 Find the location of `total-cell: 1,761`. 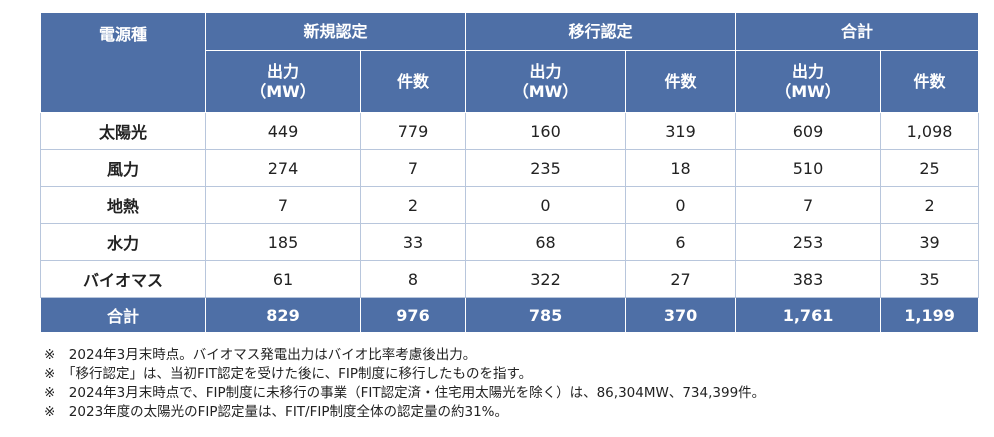

total-cell: 1,761 is located at coordinates (808, 315).